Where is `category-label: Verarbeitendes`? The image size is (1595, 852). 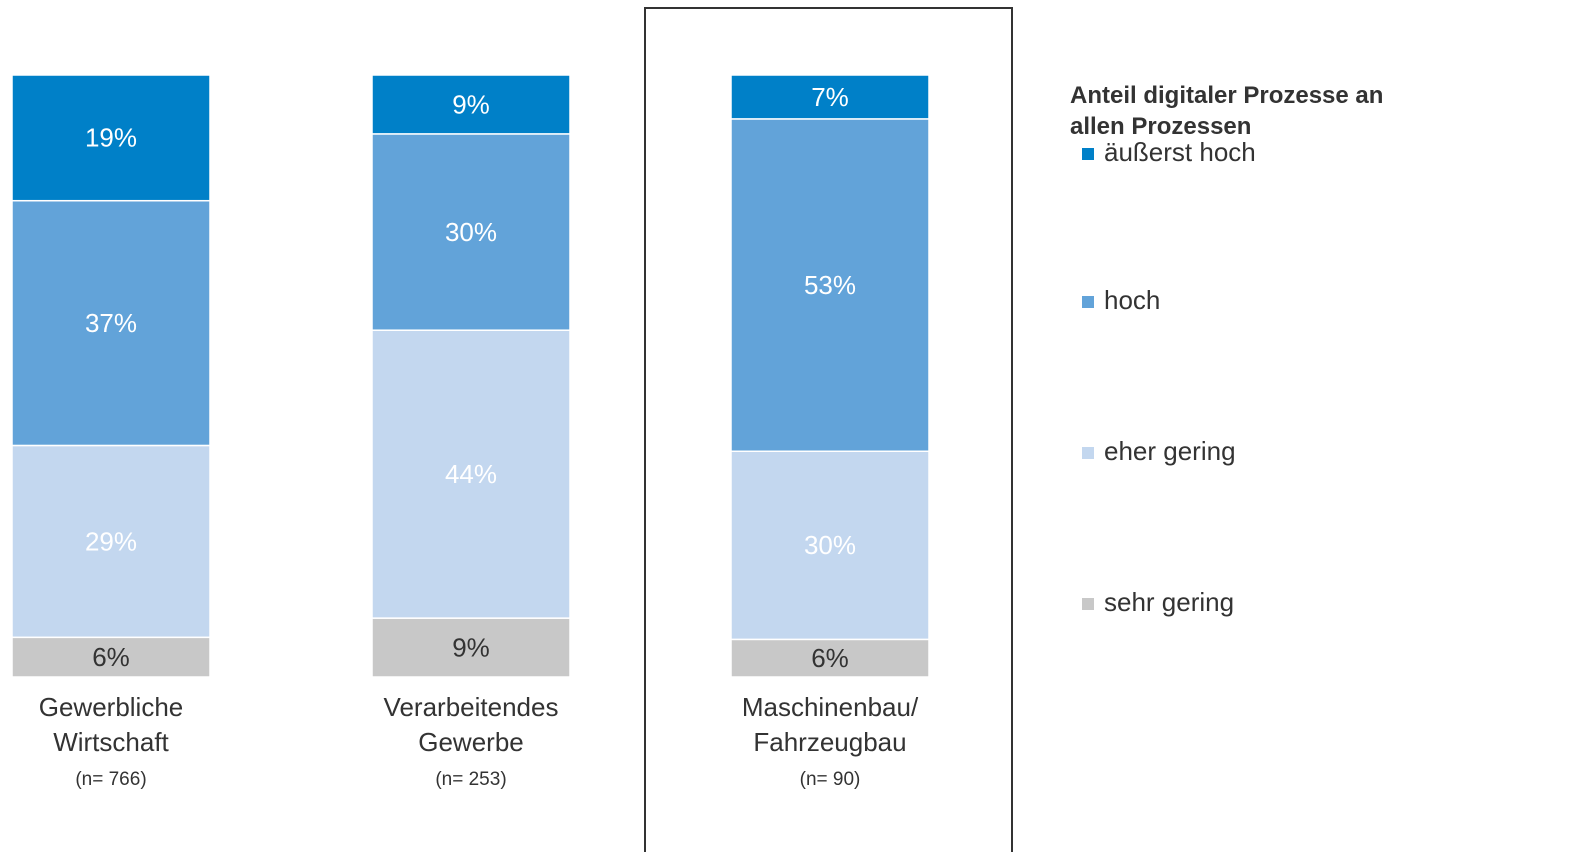 category-label: Verarbeitendes is located at coordinates (471, 707).